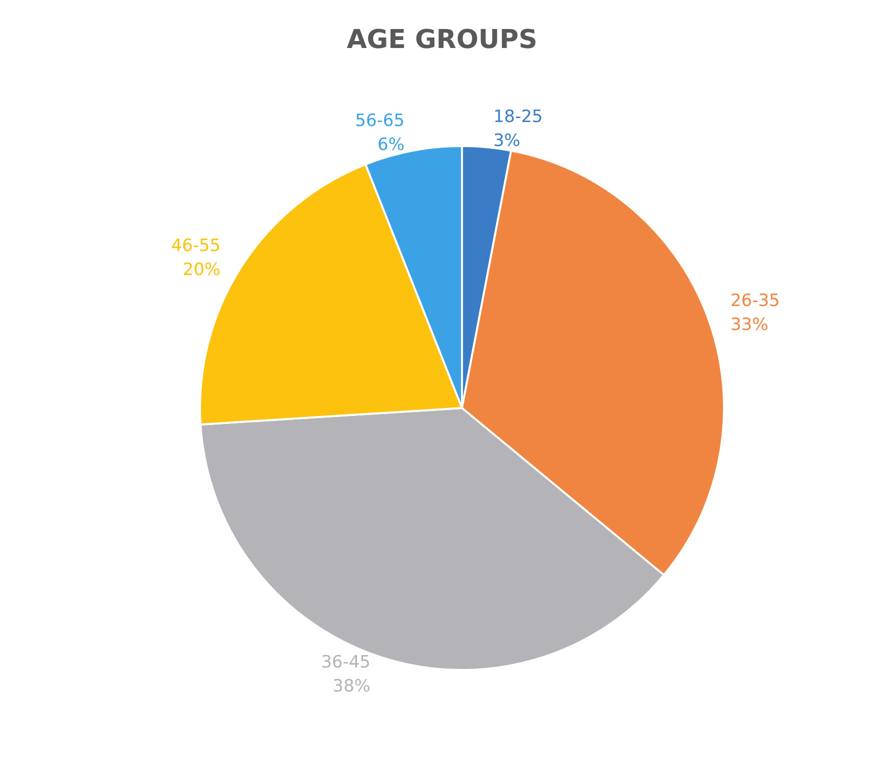  What do you see at coordinates (345, 662) in the screenshot?
I see `slice-label: 36-45` at bounding box center [345, 662].